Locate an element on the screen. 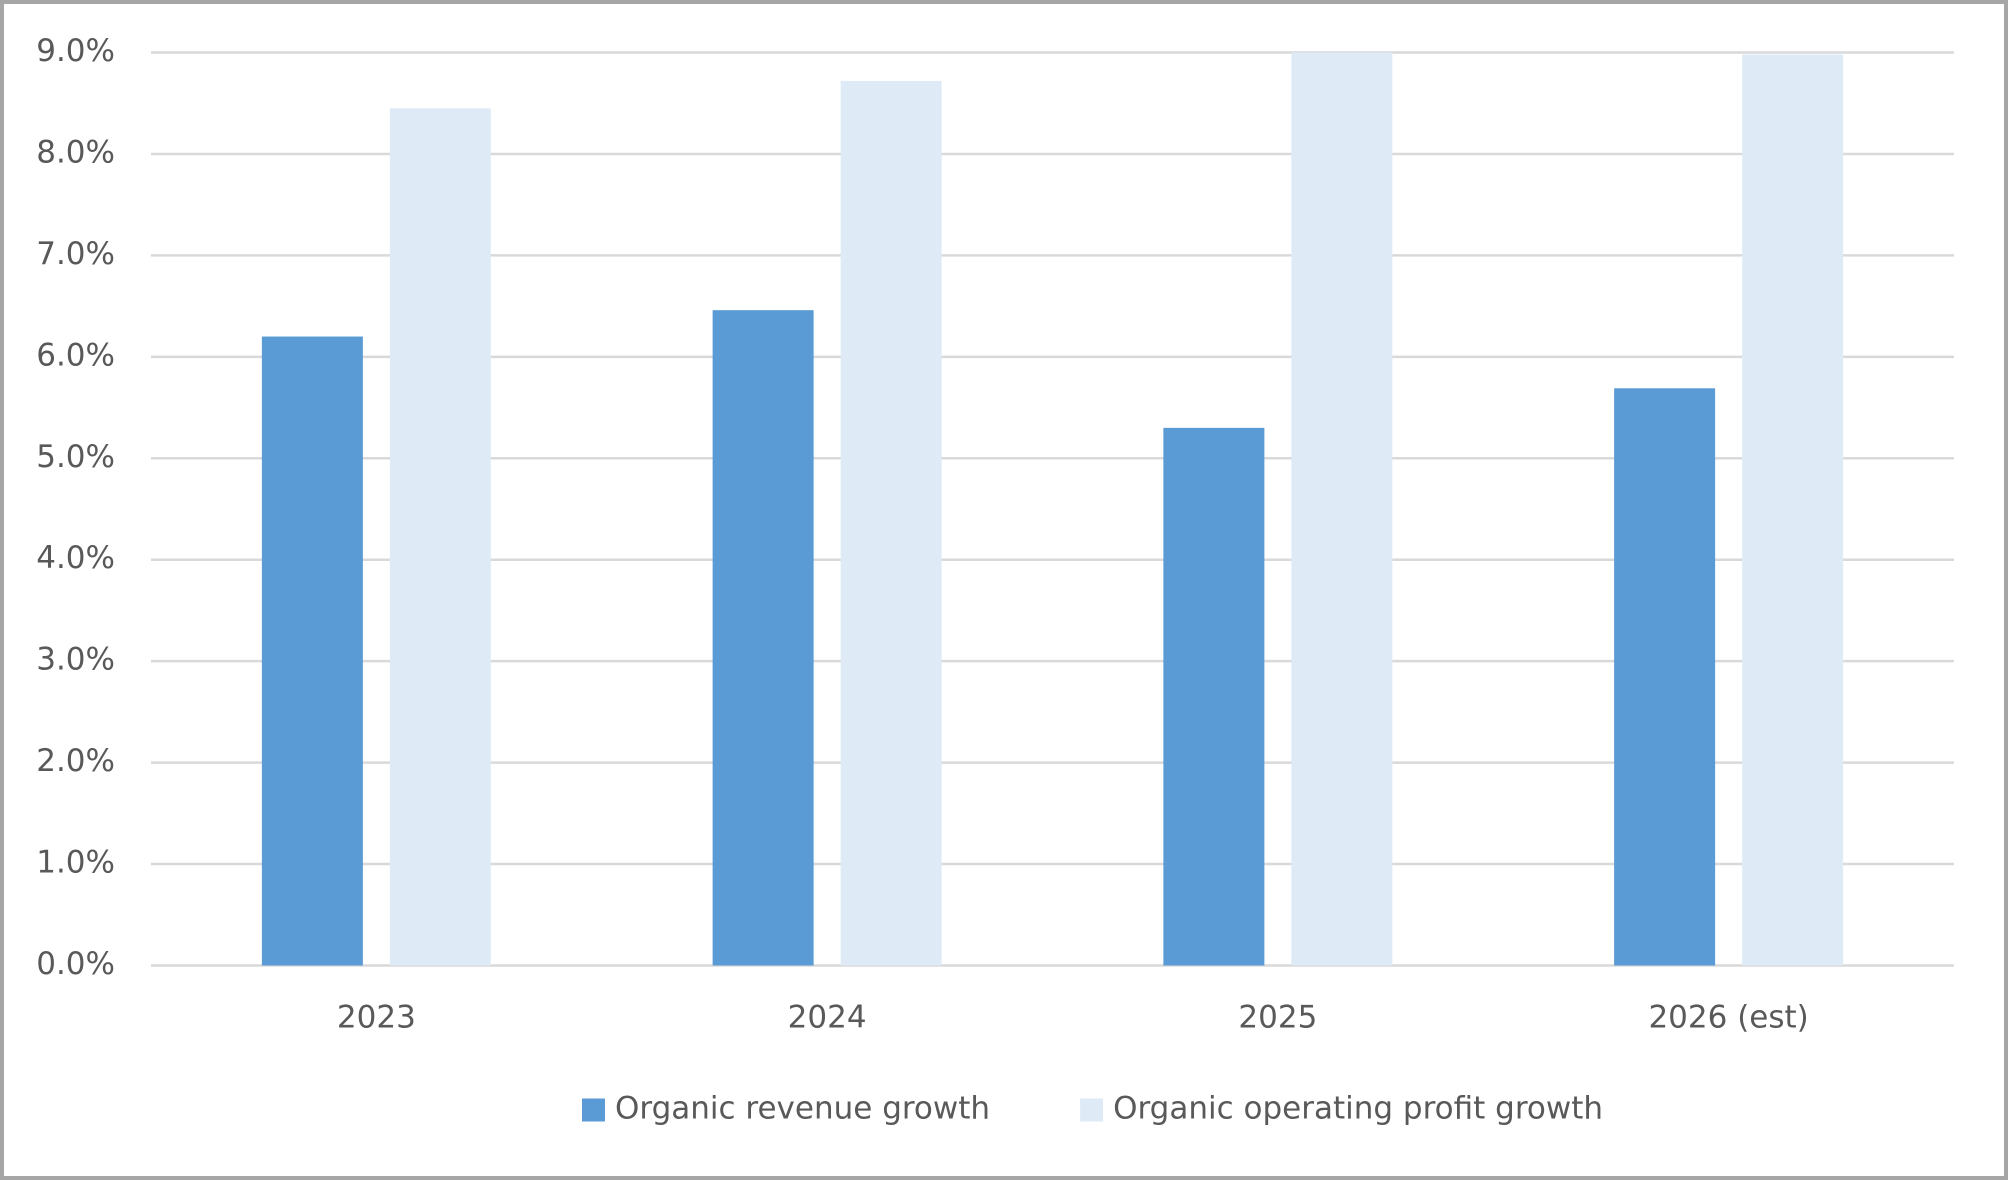 The image size is (2008, 1180). y-tick-label: 9.0% is located at coordinates (75, 51).